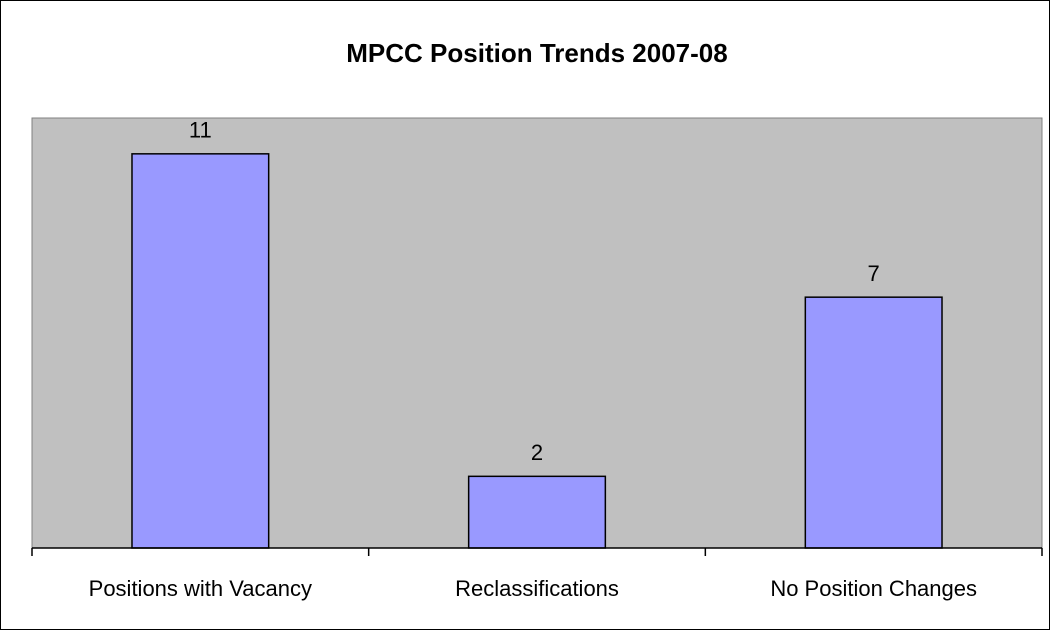 The image size is (1050, 630). What do you see at coordinates (873, 588) in the screenshot?
I see `x-tick-label: No Position Changes` at bounding box center [873, 588].